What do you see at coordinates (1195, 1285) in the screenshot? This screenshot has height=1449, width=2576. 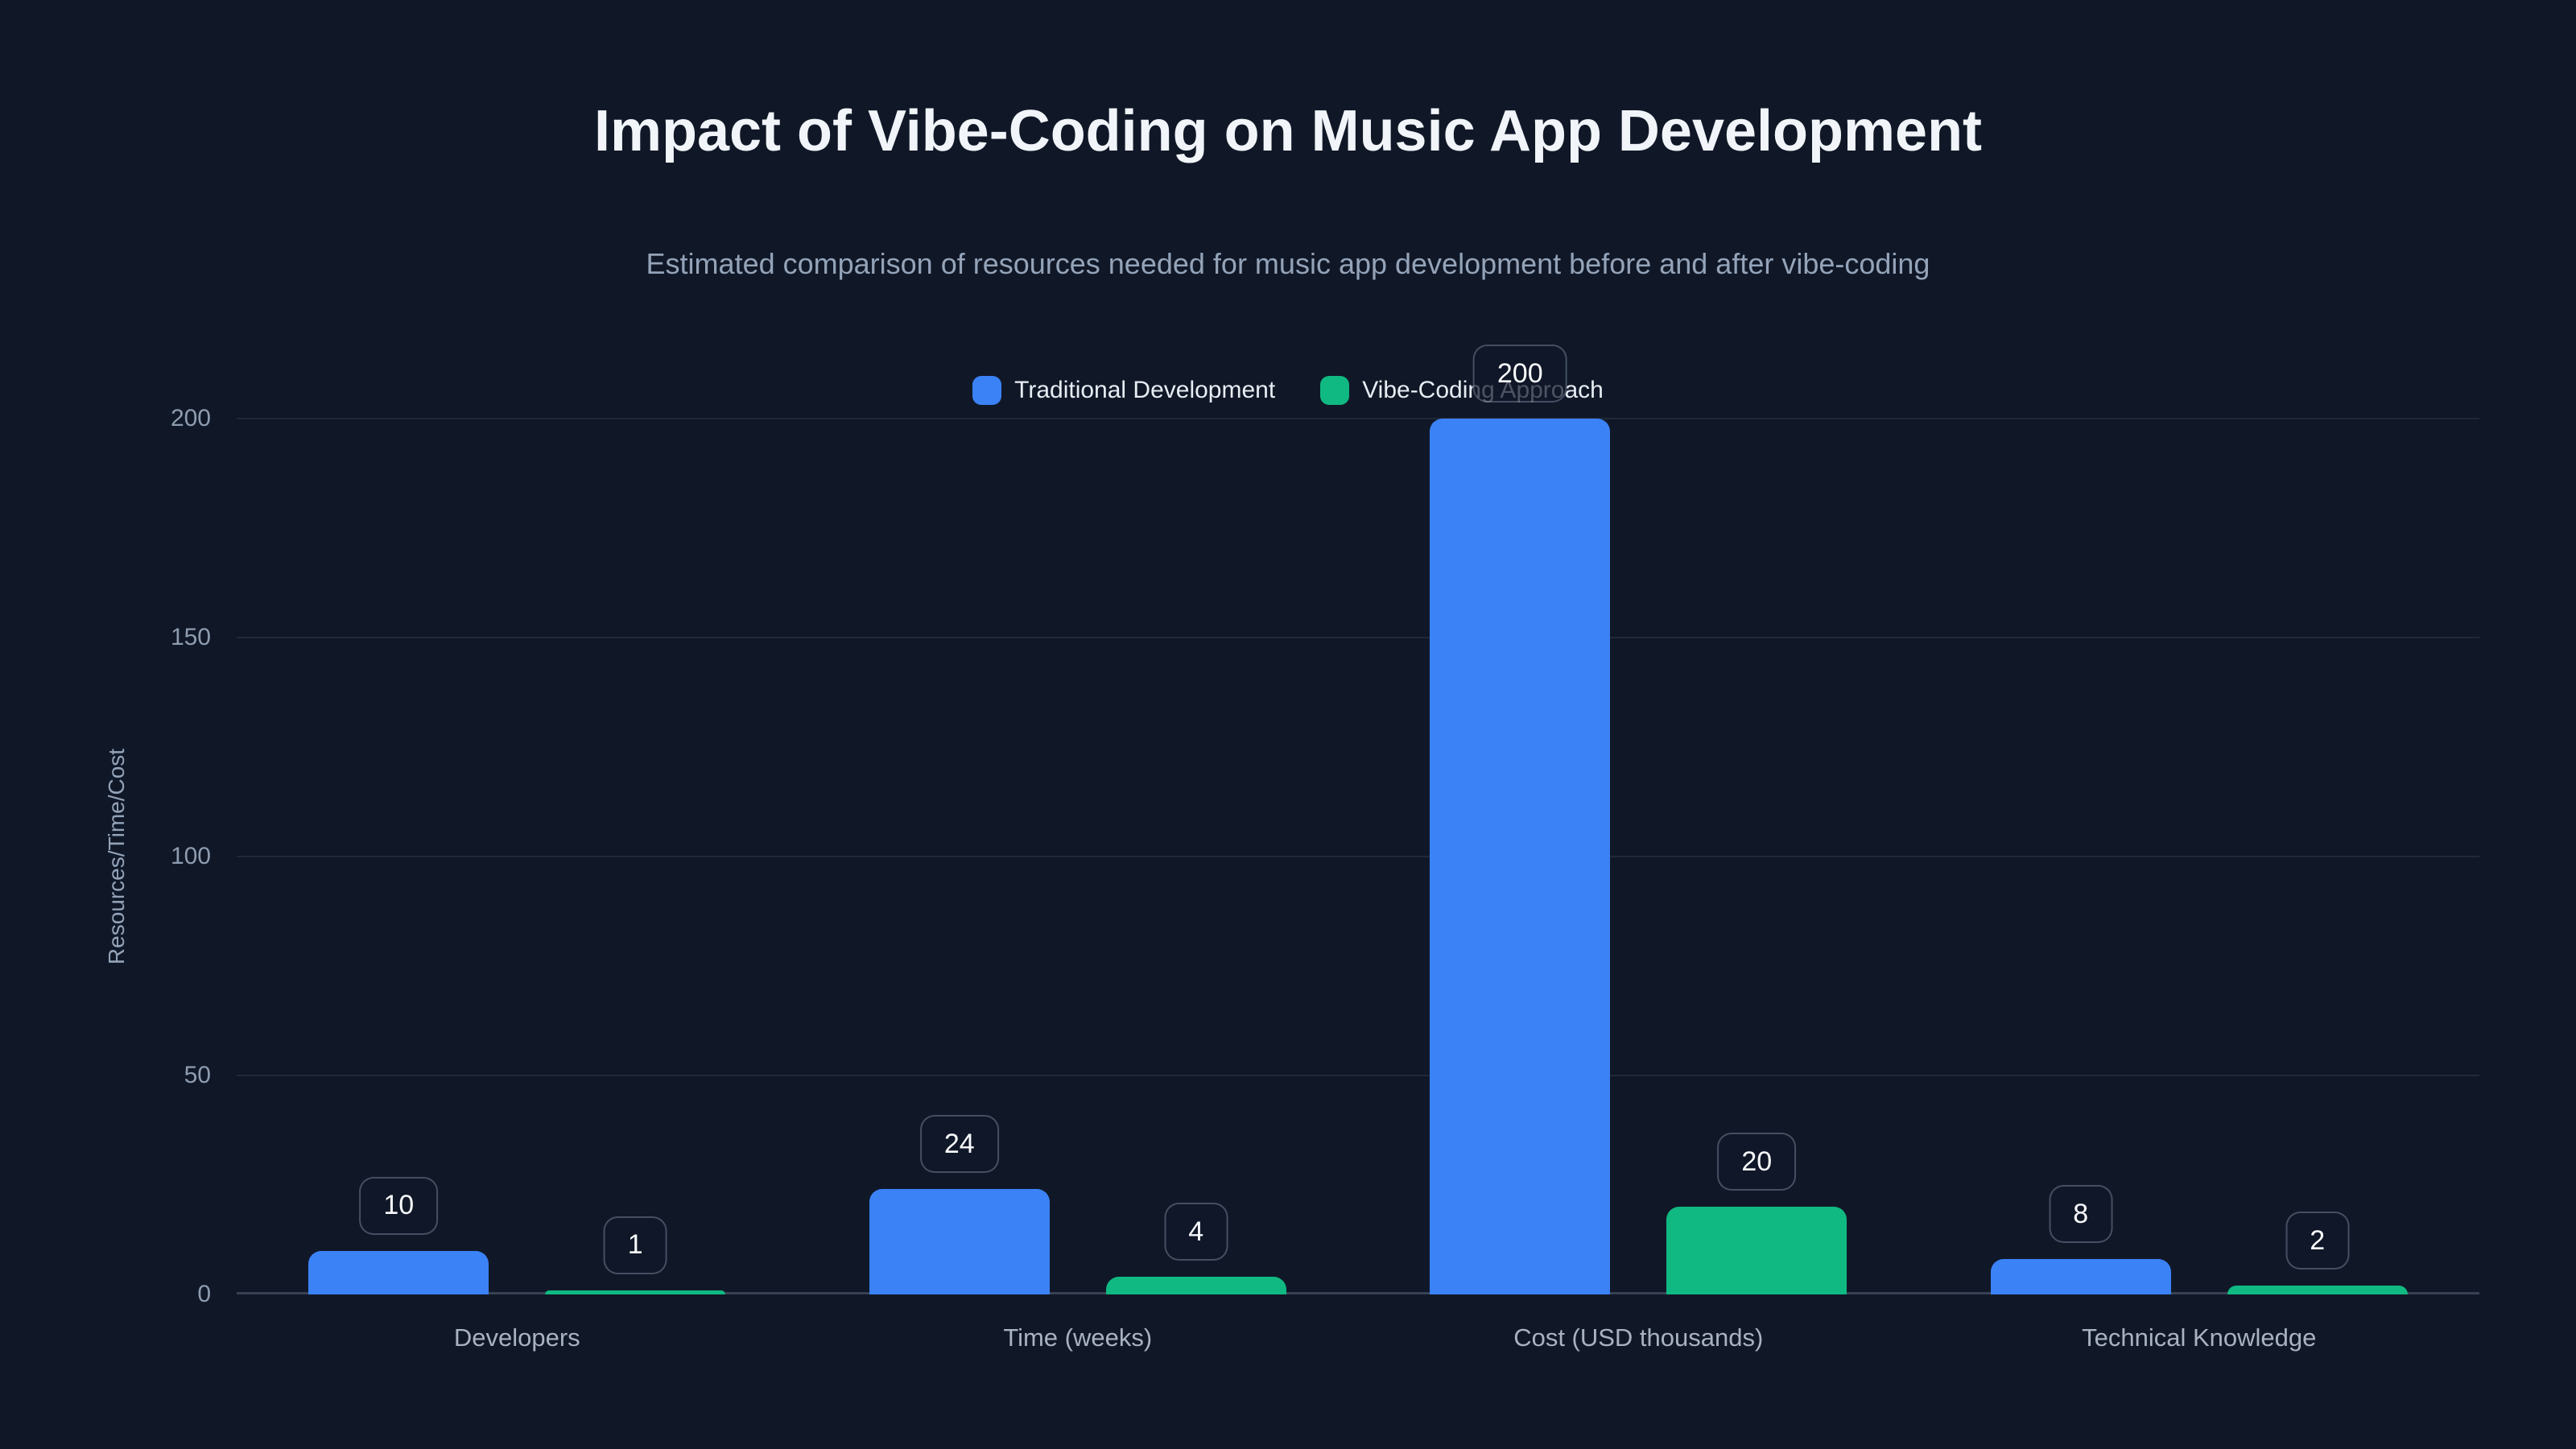 I see `bar-time-weeks--vibe` at bounding box center [1195, 1285].